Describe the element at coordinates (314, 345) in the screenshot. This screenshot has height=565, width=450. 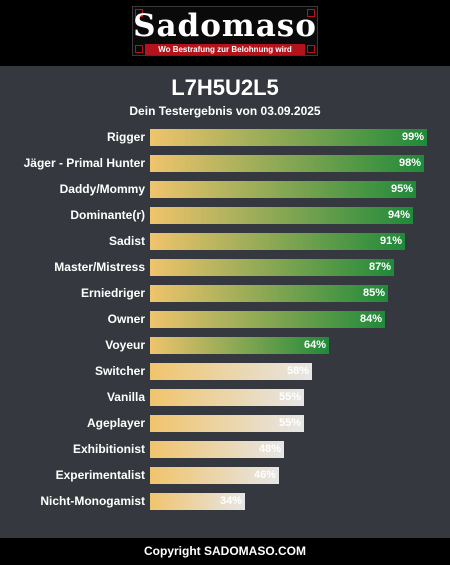
I see `bar-value-label: 64%` at that location.